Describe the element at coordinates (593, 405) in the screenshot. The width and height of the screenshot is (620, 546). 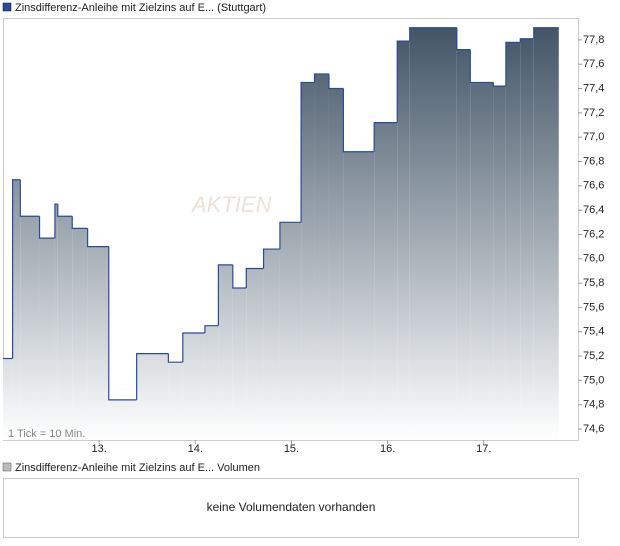
I see `y-tick-label: 74,8` at that location.